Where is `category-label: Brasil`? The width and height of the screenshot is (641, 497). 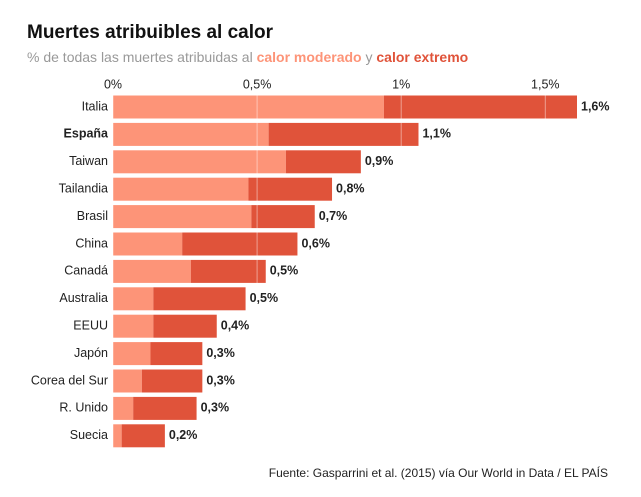
category-label: Brasil is located at coordinates (92, 216).